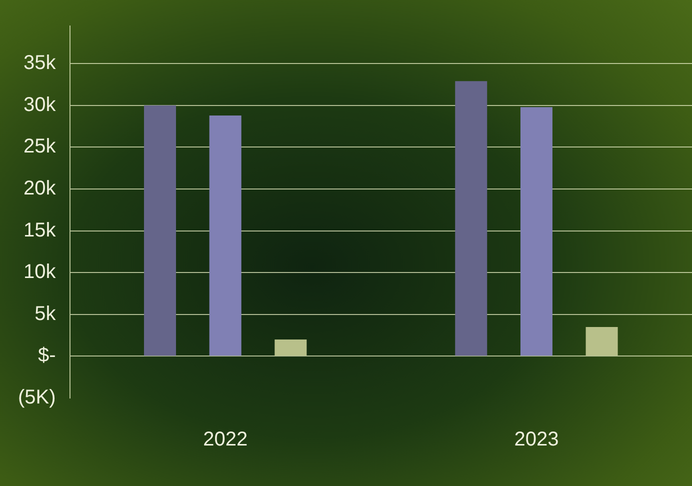 Image resolution: width=692 pixels, height=486 pixels. I want to click on x-tick-label: 2022, so click(225, 439).